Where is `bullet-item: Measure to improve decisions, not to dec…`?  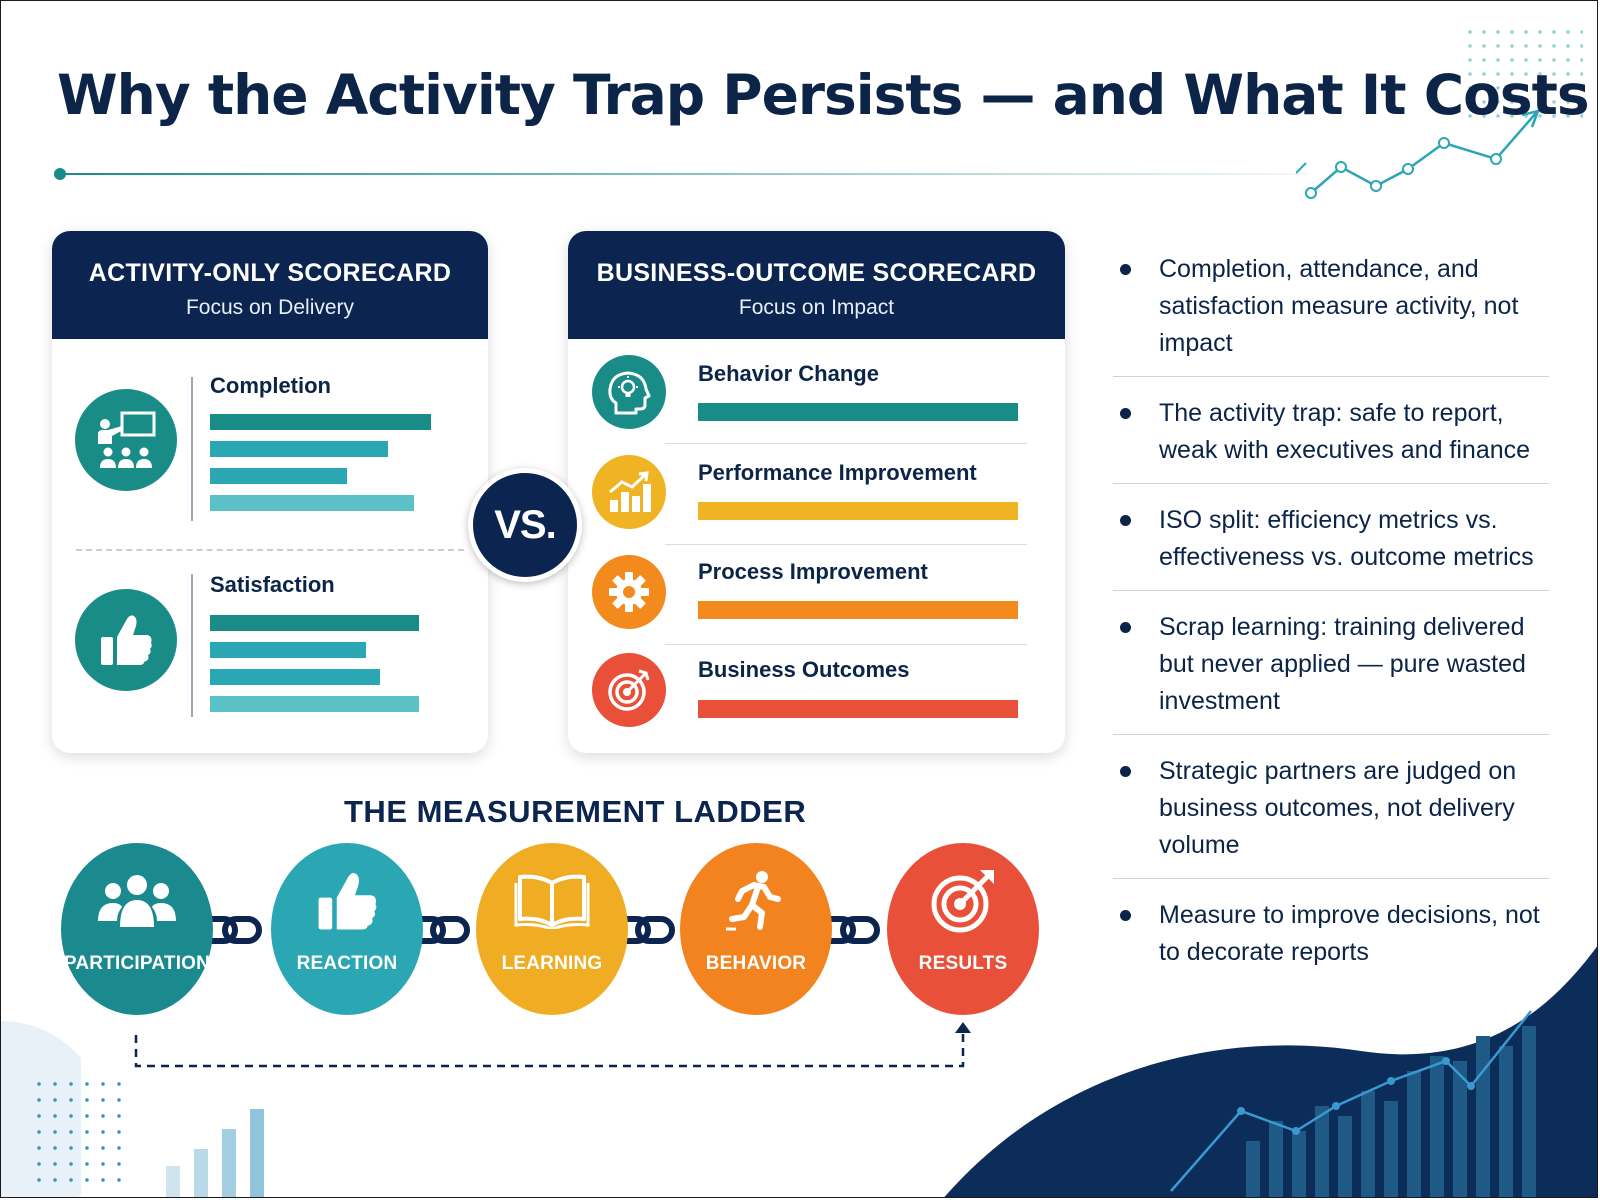
bullet-item: Measure to improve decisions, not to dec… is located at coordinates (1331, 934).